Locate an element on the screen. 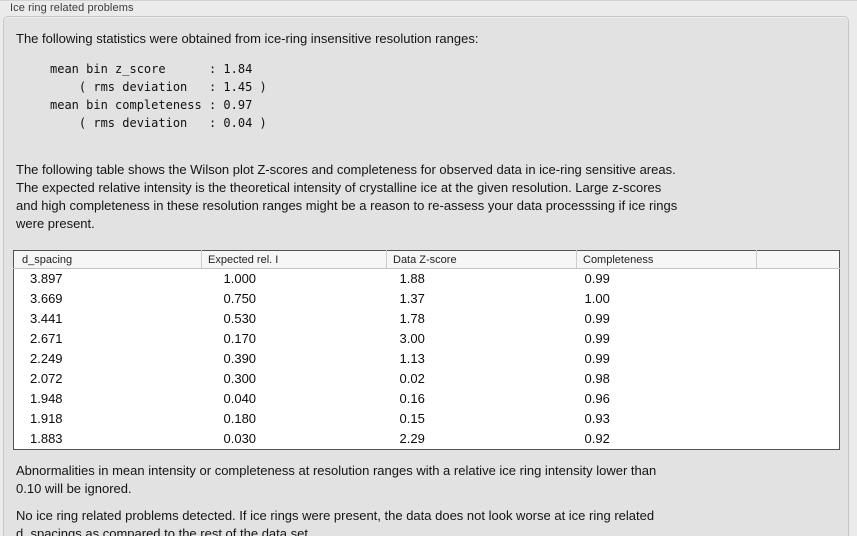  cell-data-z-score: 0.15 is located at coordinates (412, 418).